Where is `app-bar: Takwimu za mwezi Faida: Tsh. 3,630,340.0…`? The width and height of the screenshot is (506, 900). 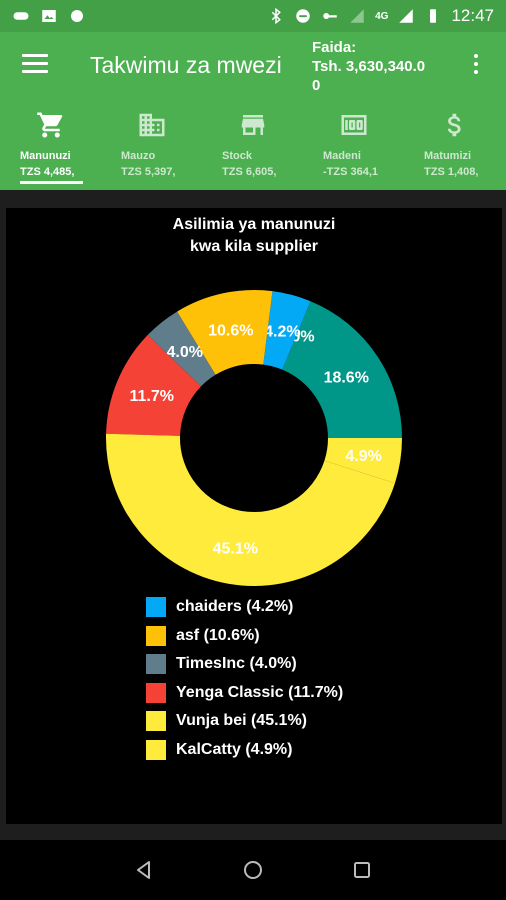 app-bar: Takwimu za mwezi Faida: Tsh. 3,630,340.0… is located at coordinates (253, 66).